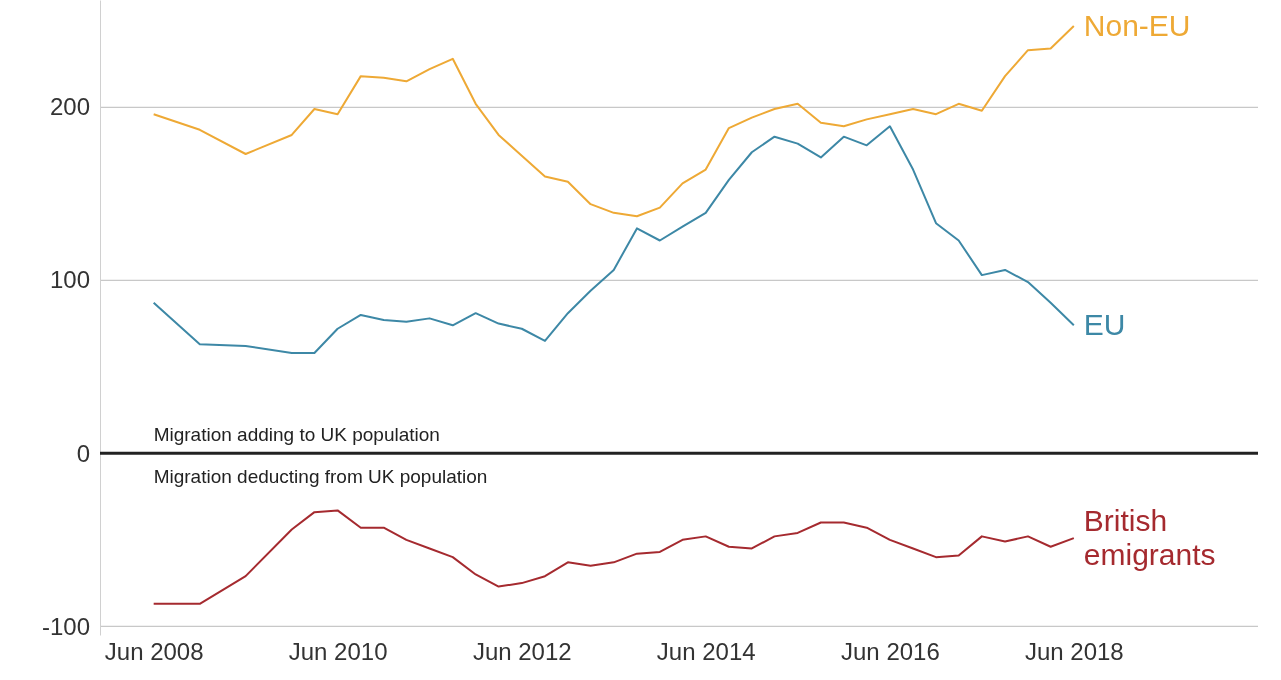 The image size is (1281, 680). Describe the element at coordinates (69, 280) in the screenshot. I see `y-tick-label: 100` at that location.